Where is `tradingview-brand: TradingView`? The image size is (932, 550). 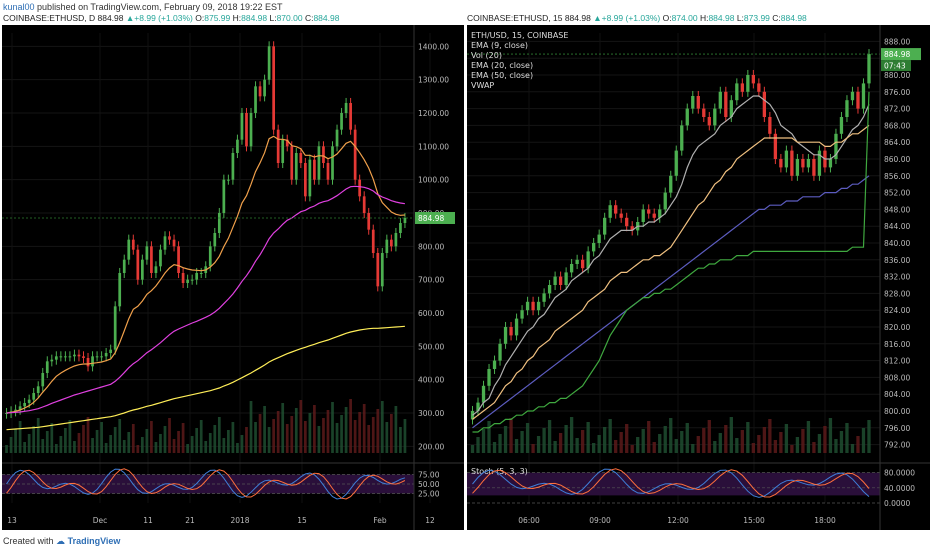 tradingview-brand: TradingView is located at coordinates (94, 541).